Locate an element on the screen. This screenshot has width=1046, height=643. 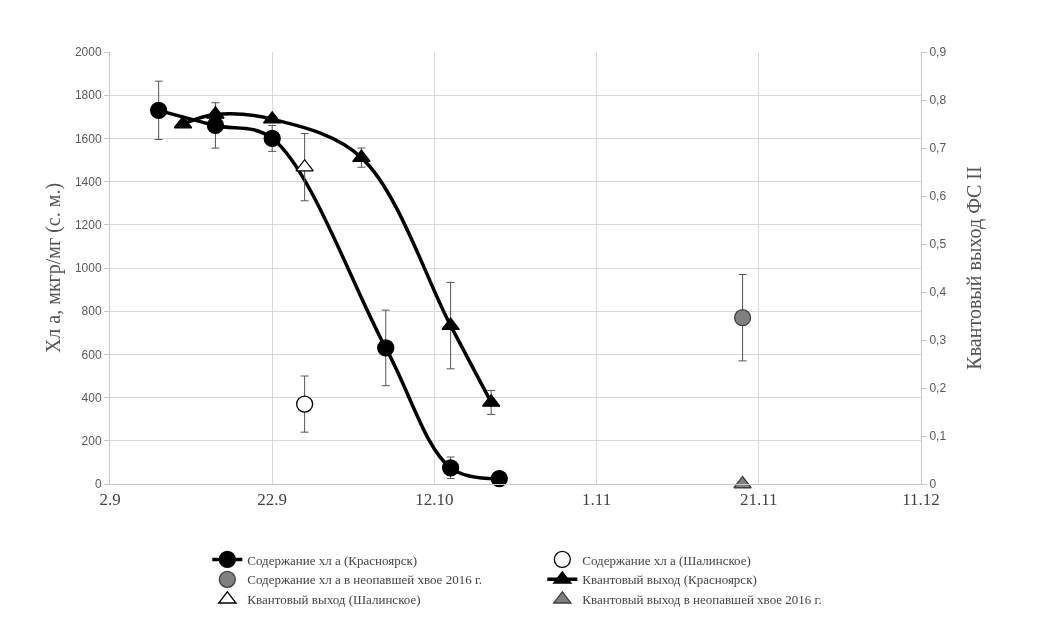
legend-label: Содержание хл а в неопавшей хвое 2016 г. is located at coordinates (365, 580).